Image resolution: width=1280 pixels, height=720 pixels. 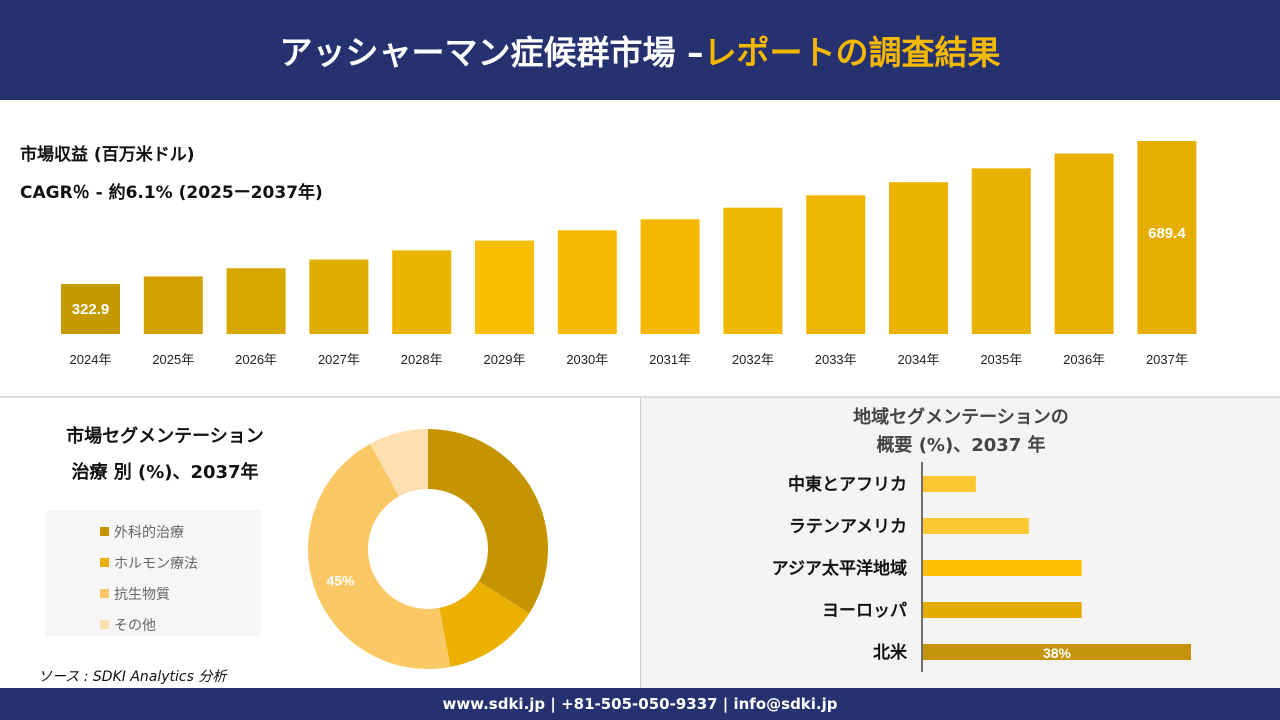 I want to click on year-label: 2031年, so click(x=670, y=359).